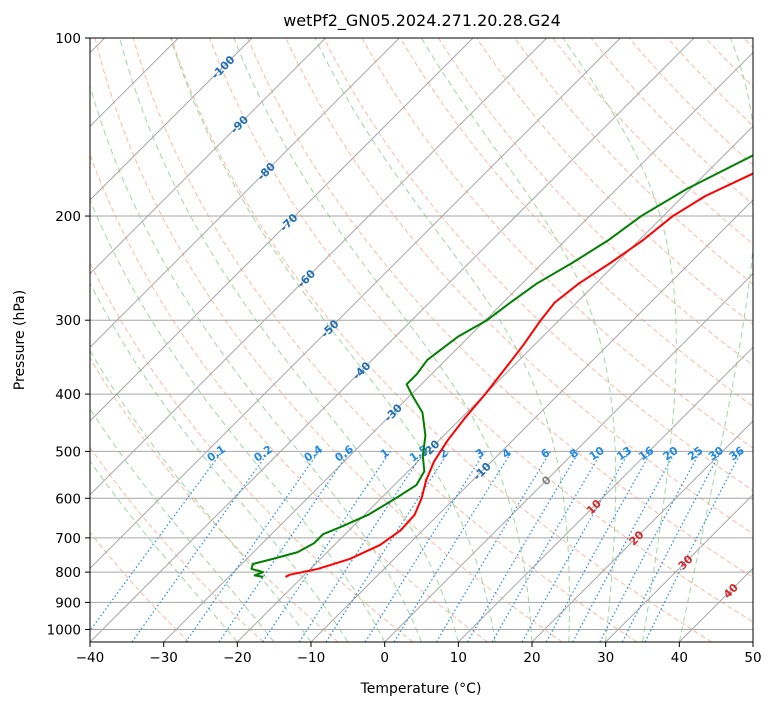 The image size is (775, 708). Describe the element at coordinates (64, 630) in the screenshot. I see `y-tick-label: 1000` at that location.